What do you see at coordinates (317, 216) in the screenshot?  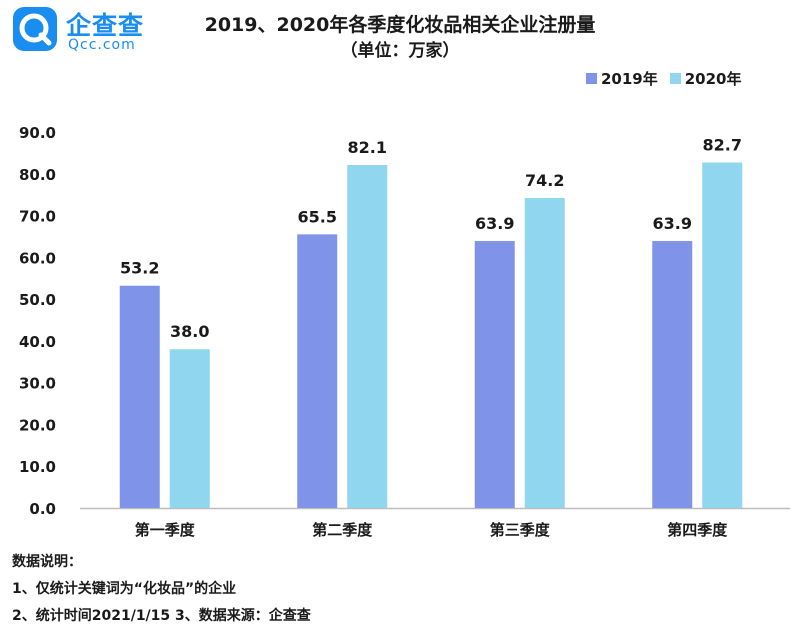 I see `data-label: 65.5` at bounding box center [317, 216].